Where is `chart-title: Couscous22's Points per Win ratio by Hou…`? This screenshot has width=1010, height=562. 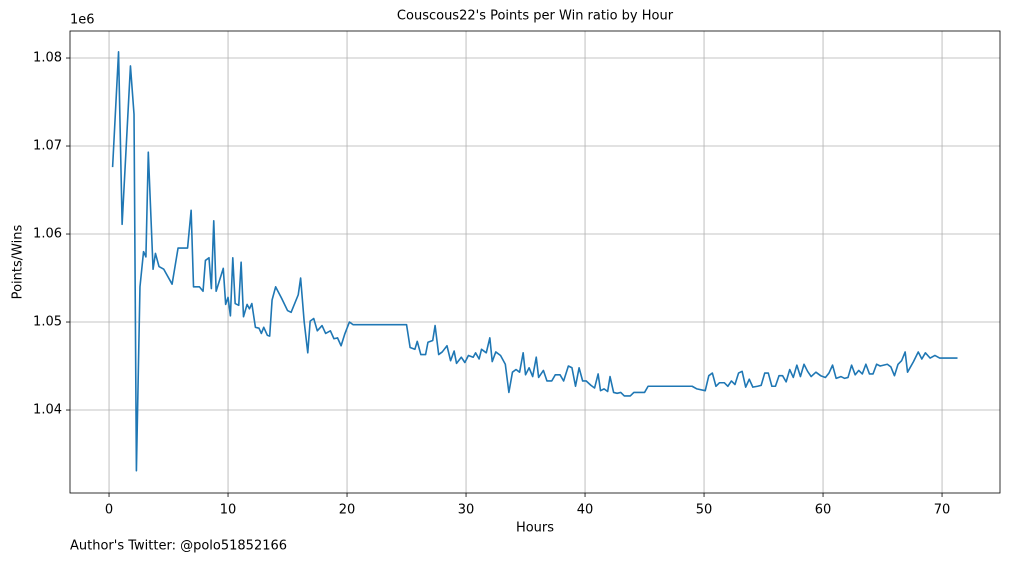
chart-title: Couscous22's Points per Win ratio by Hou… is located at coordinates (535, 16).